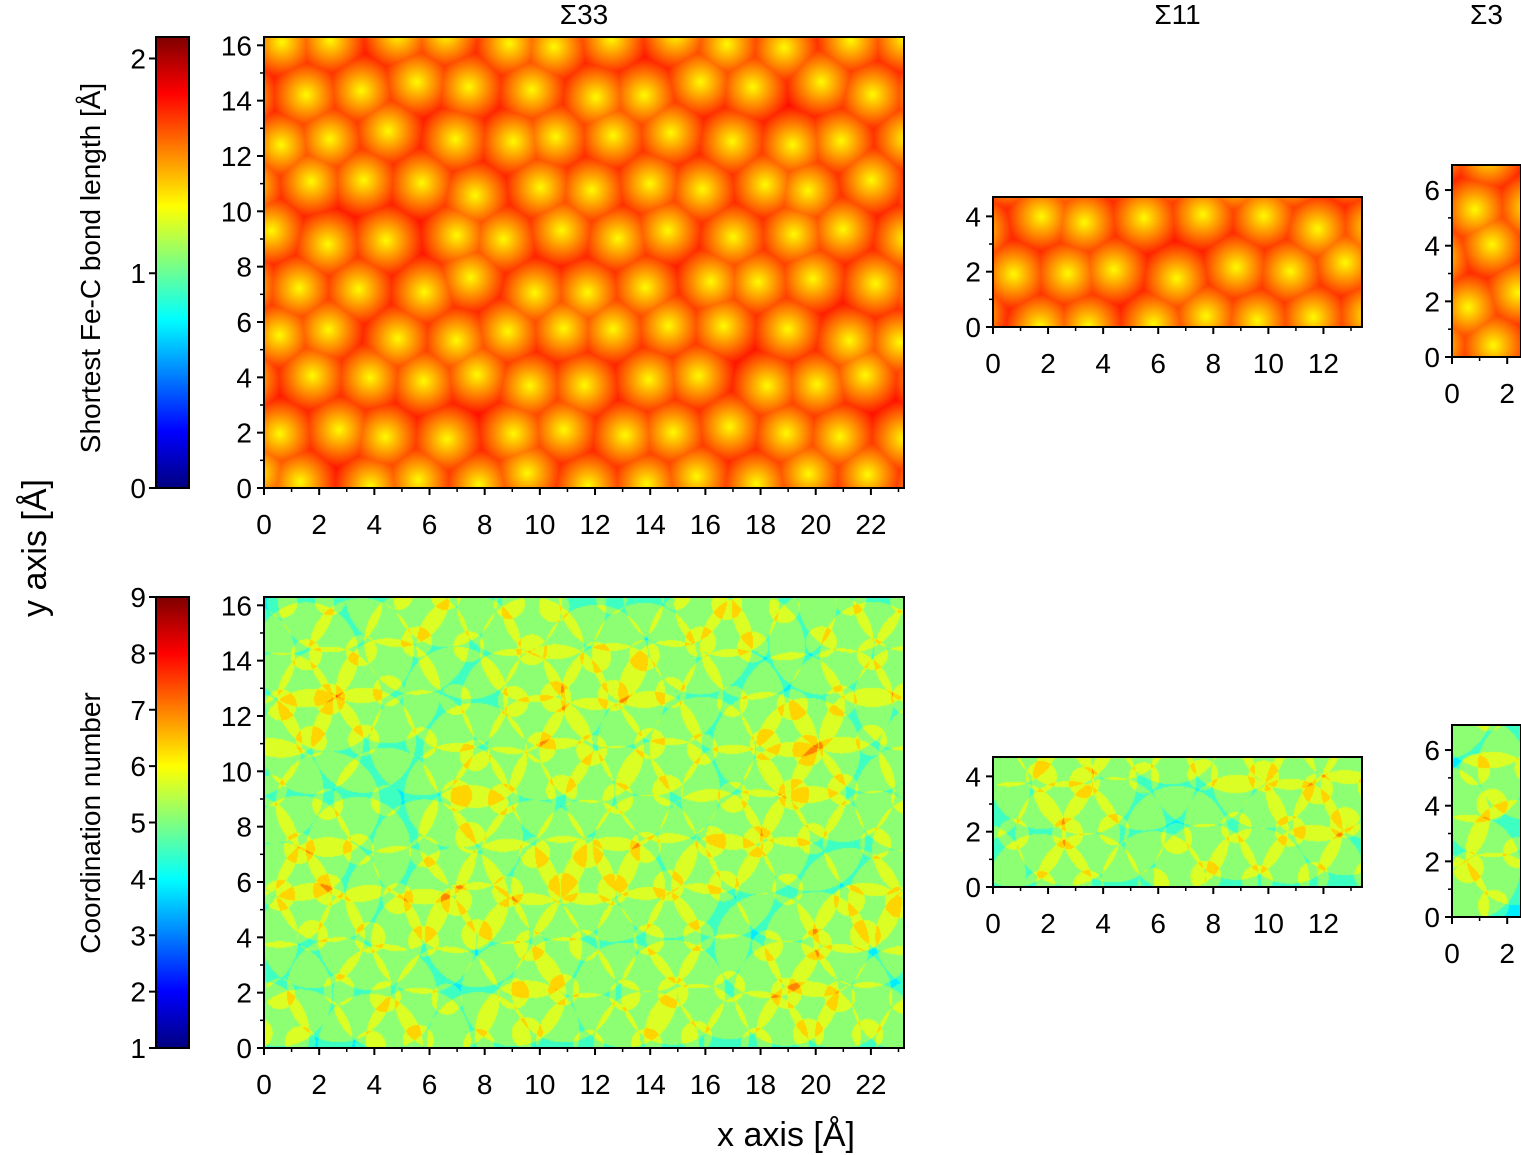  I want to click on colorbar-coordination: Coordination number 1 2 3 4 5 6 7 8 9, so click(132, 823).